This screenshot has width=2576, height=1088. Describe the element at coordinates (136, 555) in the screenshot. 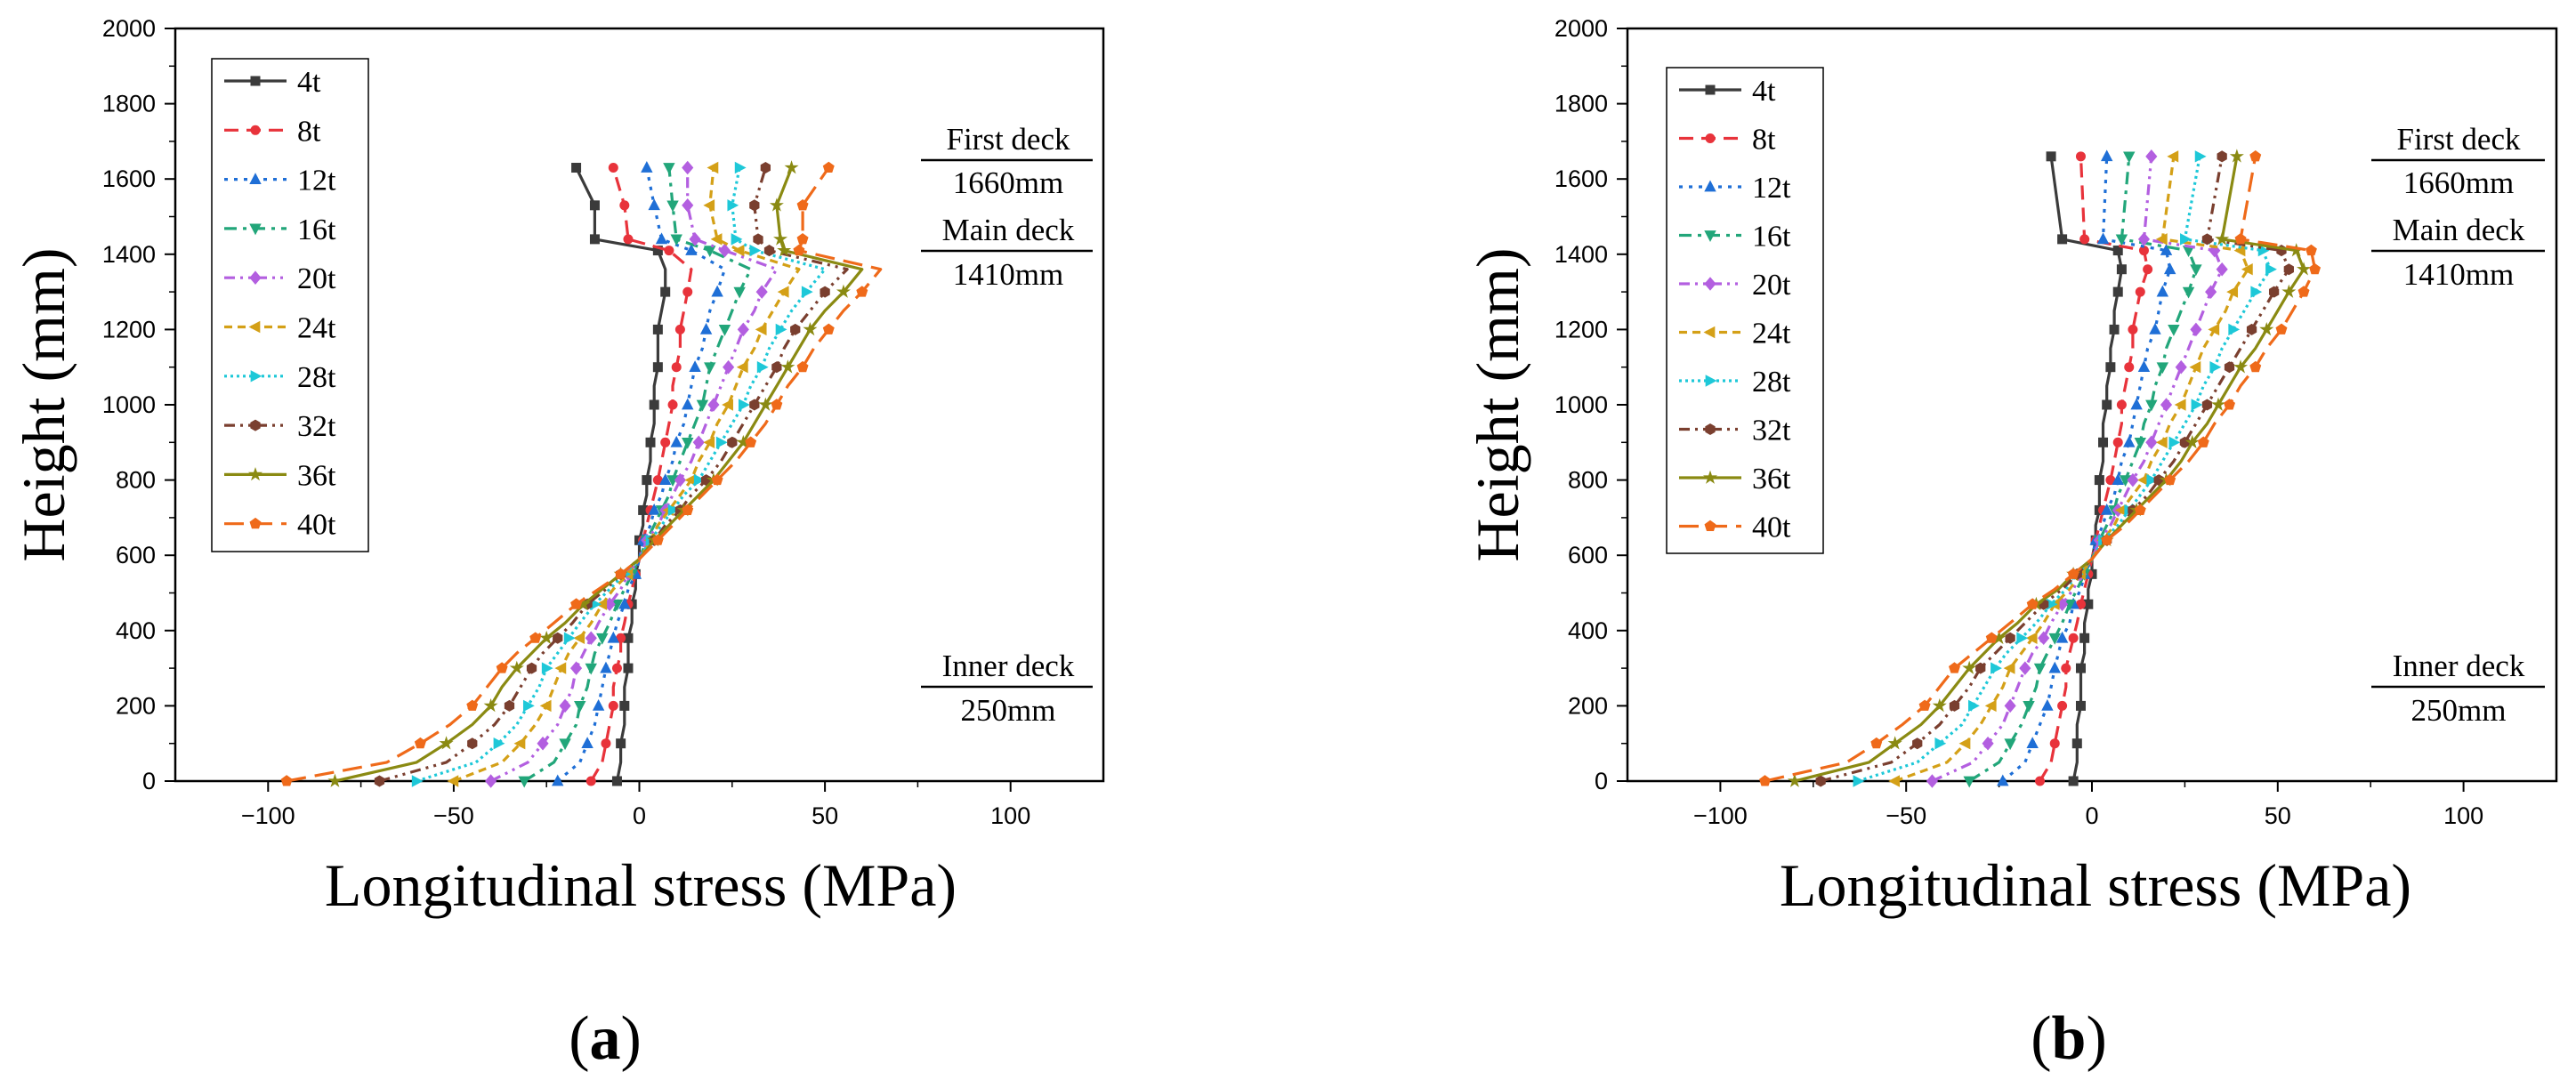

I see `y-tick-label: 600` at that location.